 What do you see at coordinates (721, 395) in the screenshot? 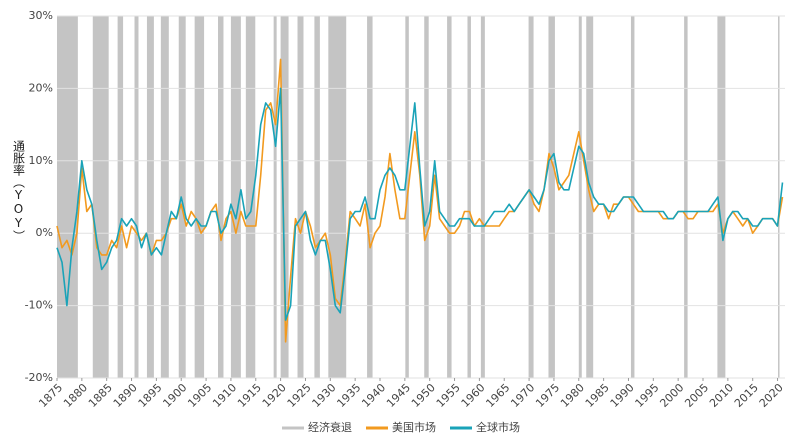
I see `x-tick-label: 2010` at bounding box center [721, 395].